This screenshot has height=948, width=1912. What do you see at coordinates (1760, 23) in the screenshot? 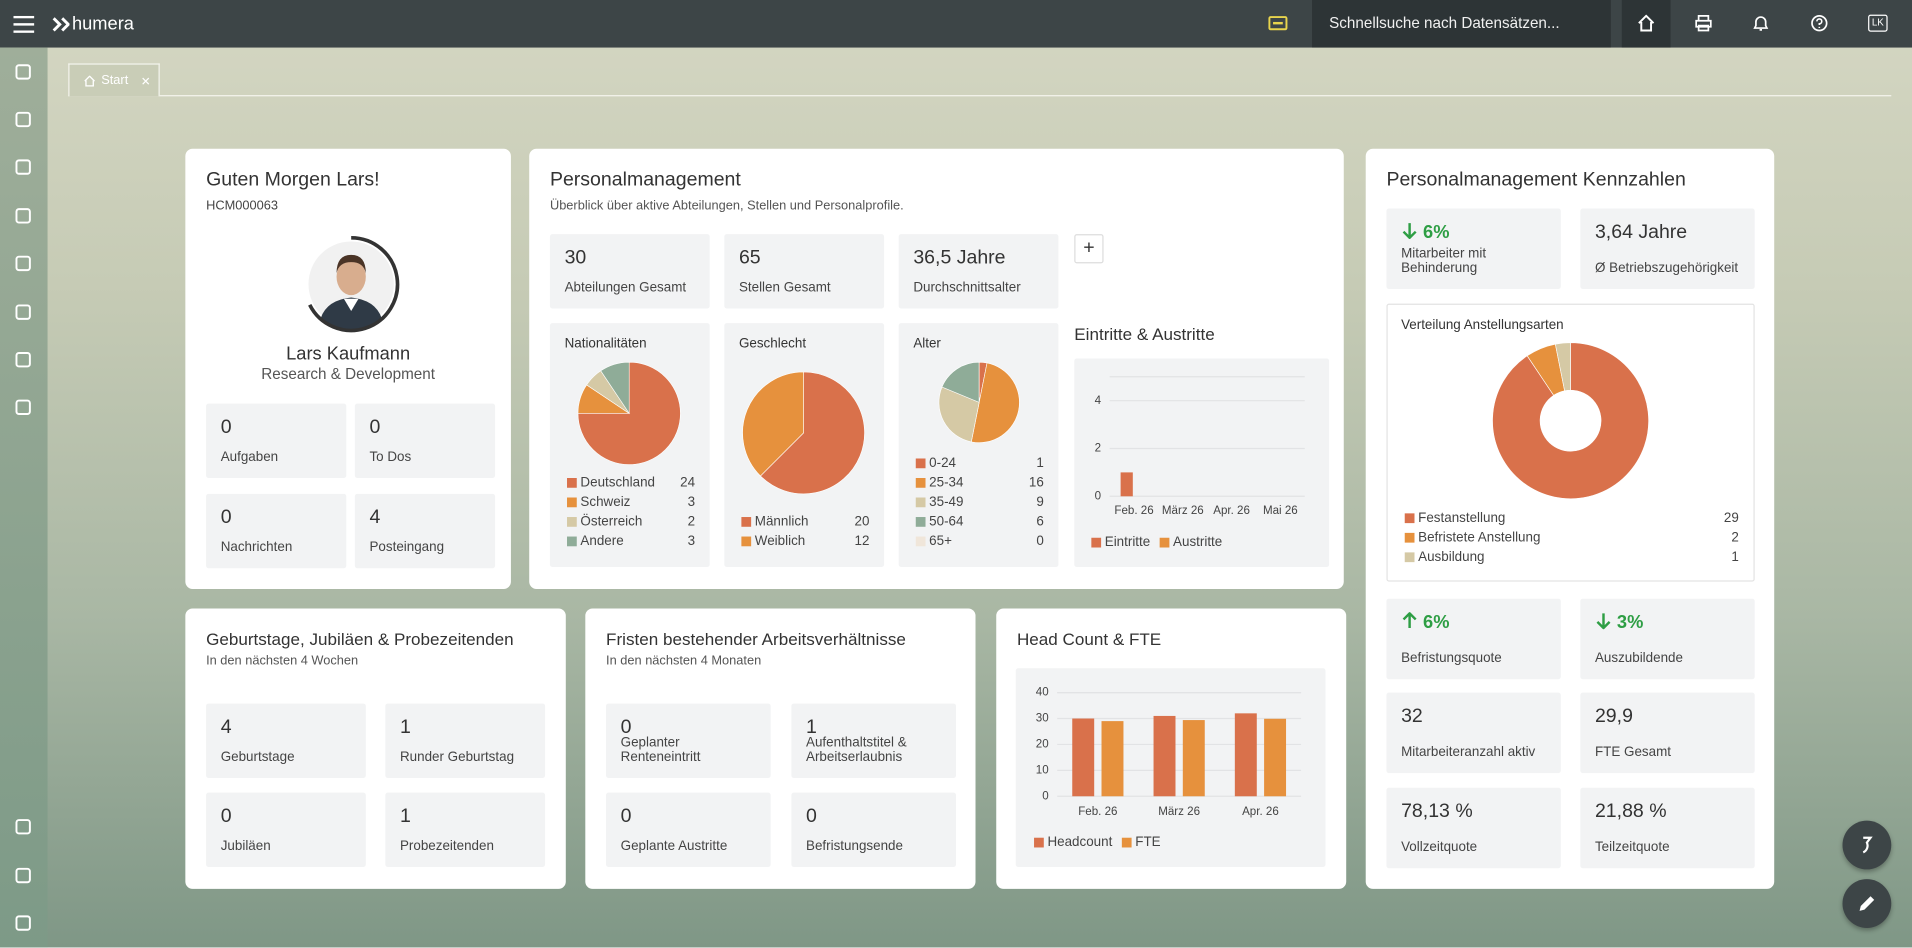
I see `bell-icon` at bounding box center [1760, 23].